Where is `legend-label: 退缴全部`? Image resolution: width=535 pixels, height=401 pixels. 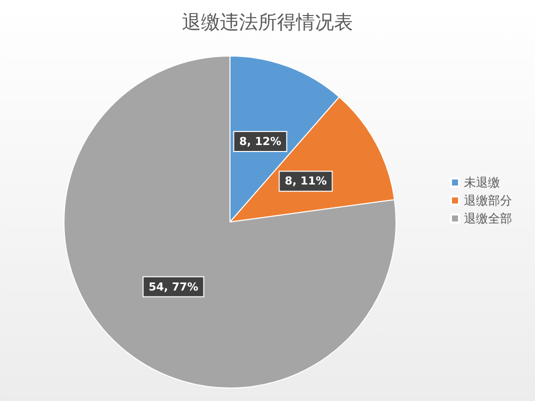
legend-label: 退缴全部 is located at coordinates (488, 219).